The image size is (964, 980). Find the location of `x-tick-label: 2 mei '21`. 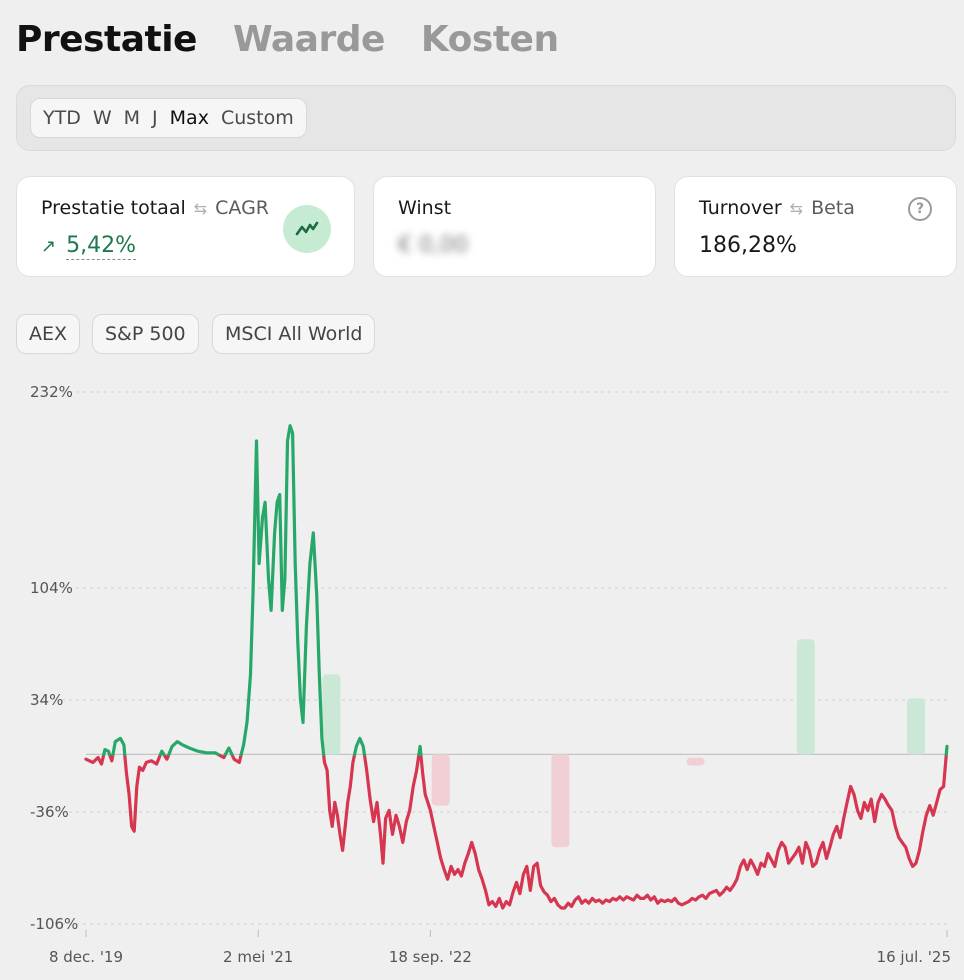

x-tick-label: 2 mei '21 is located at coordinates (258, 957).